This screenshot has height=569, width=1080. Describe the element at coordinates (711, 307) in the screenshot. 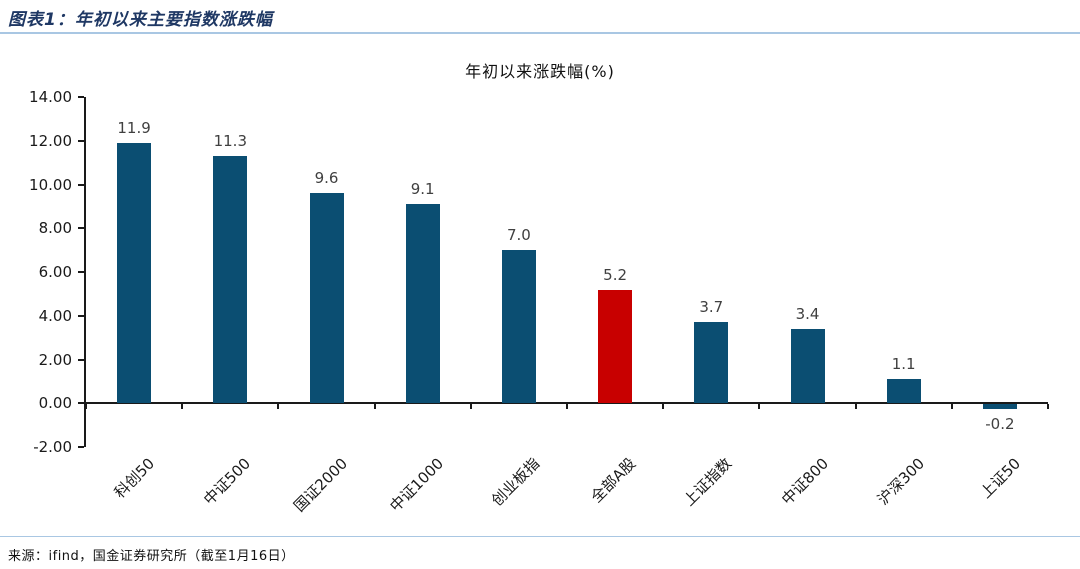

I see `bar-value-label: 3.7` at that location.